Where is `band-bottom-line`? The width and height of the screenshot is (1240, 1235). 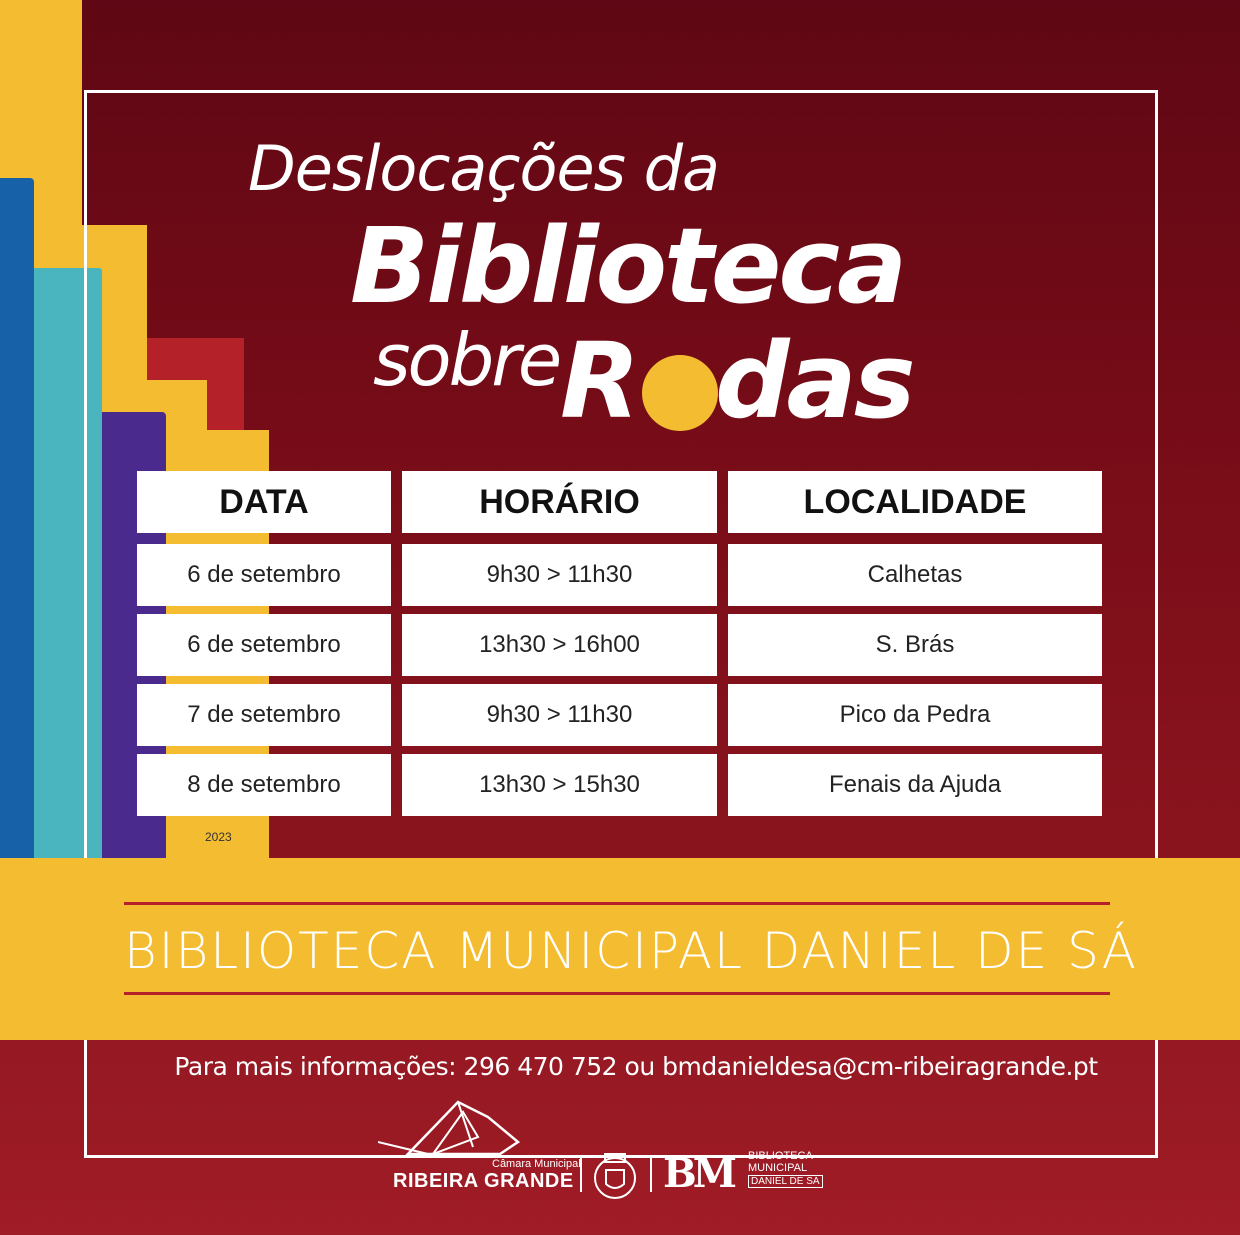 band-bottom-line is located at coordinates (617, 993).